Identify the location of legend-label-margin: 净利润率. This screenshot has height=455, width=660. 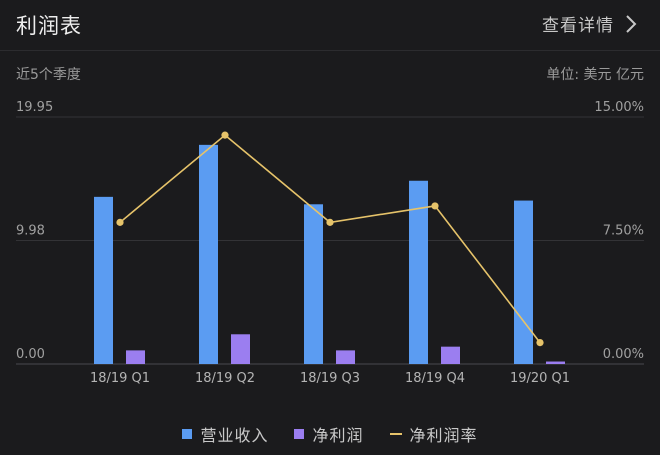
(443, 435).